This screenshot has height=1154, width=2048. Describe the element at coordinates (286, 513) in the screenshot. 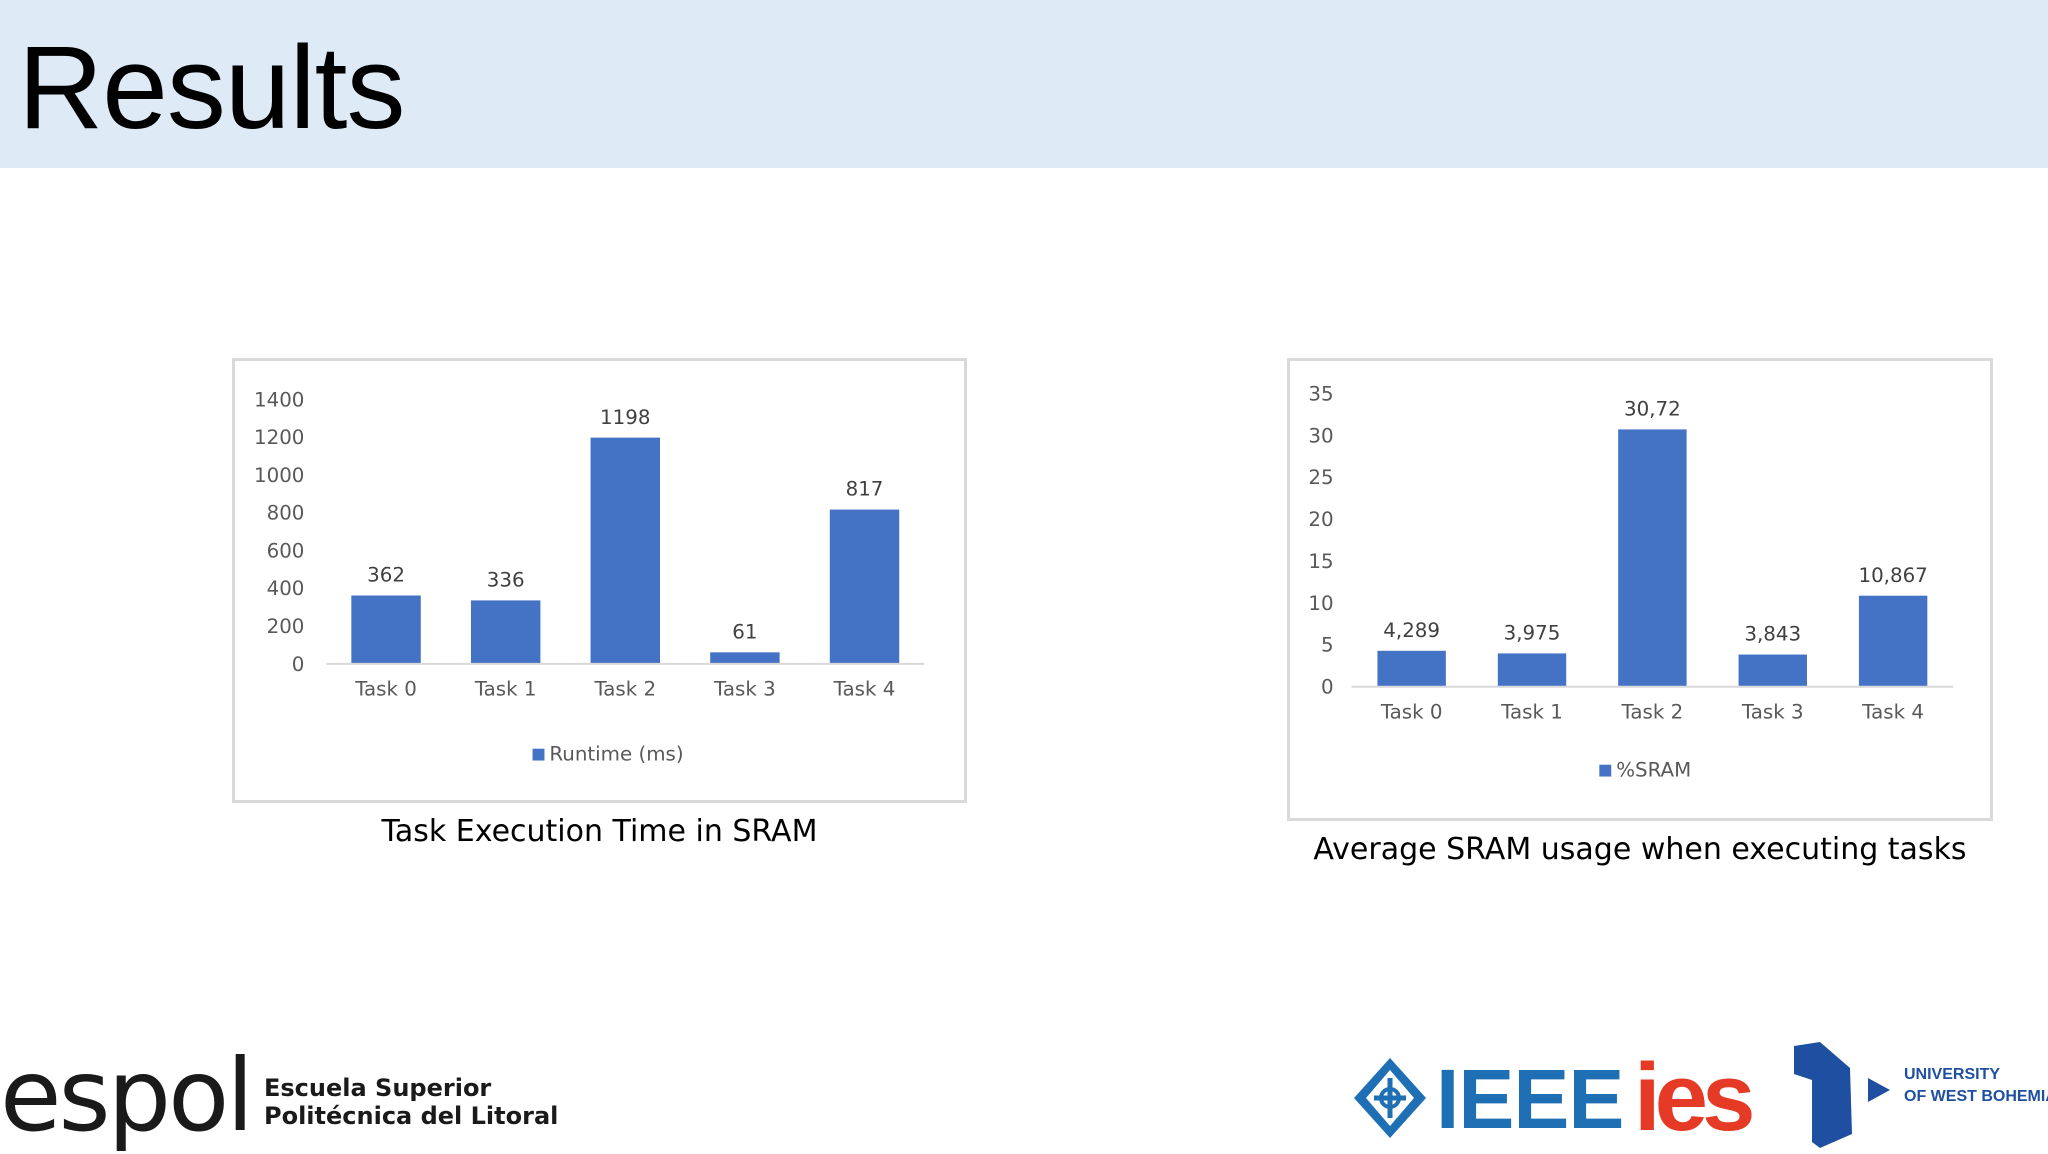

I see `y-tick-label: 800` at that location.